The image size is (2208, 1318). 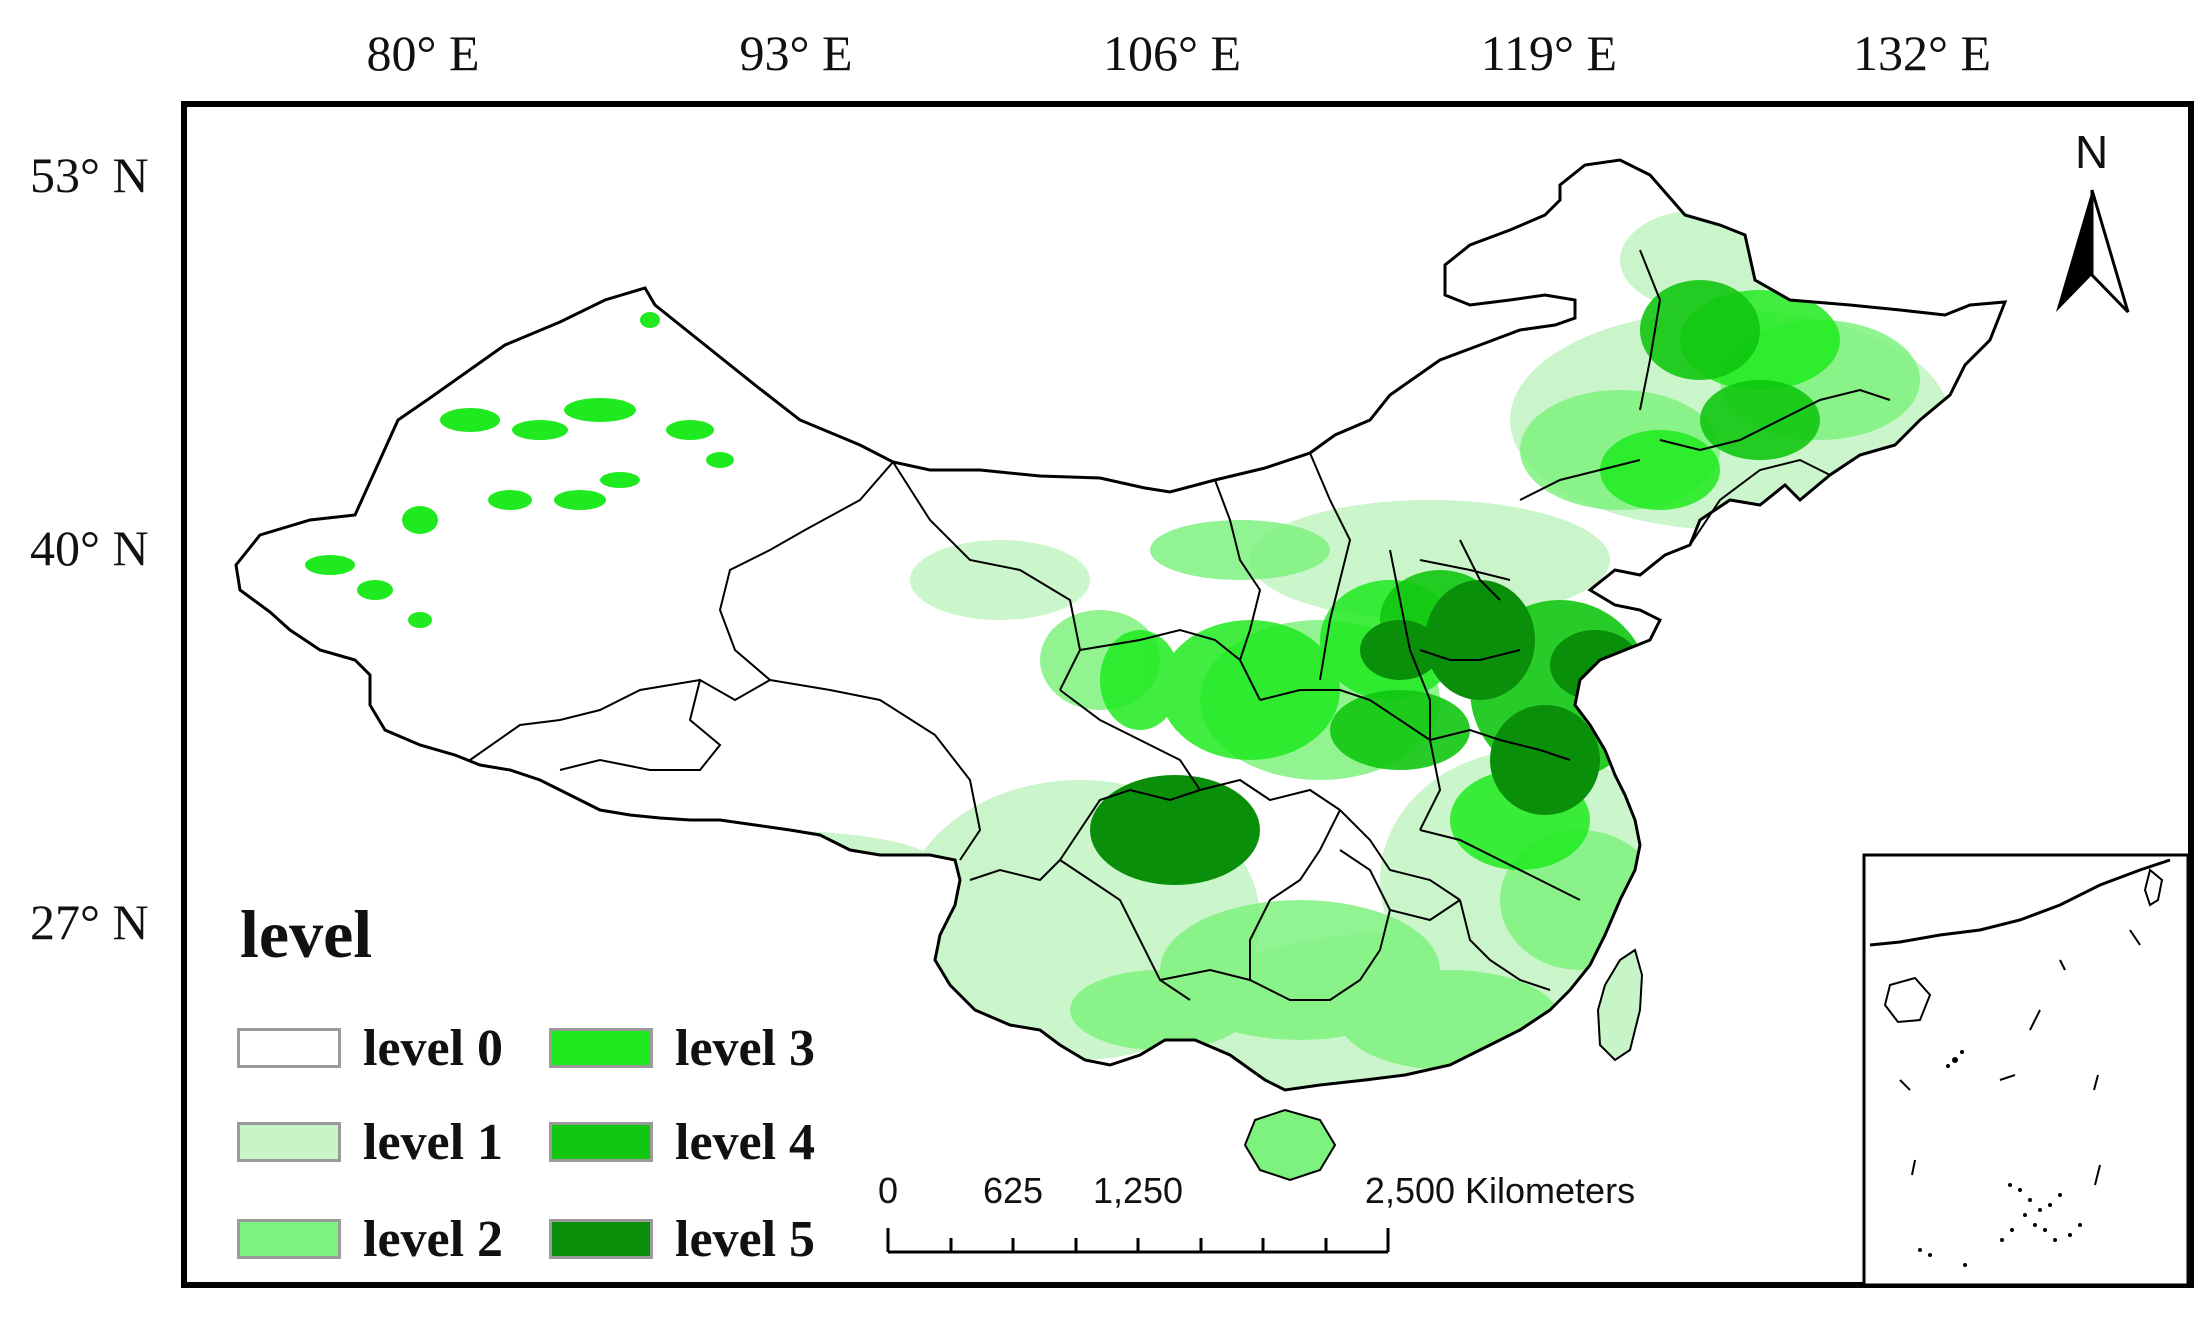 I want to click on longitude-label-106e: 106° E, so click(x=1172, y=53).